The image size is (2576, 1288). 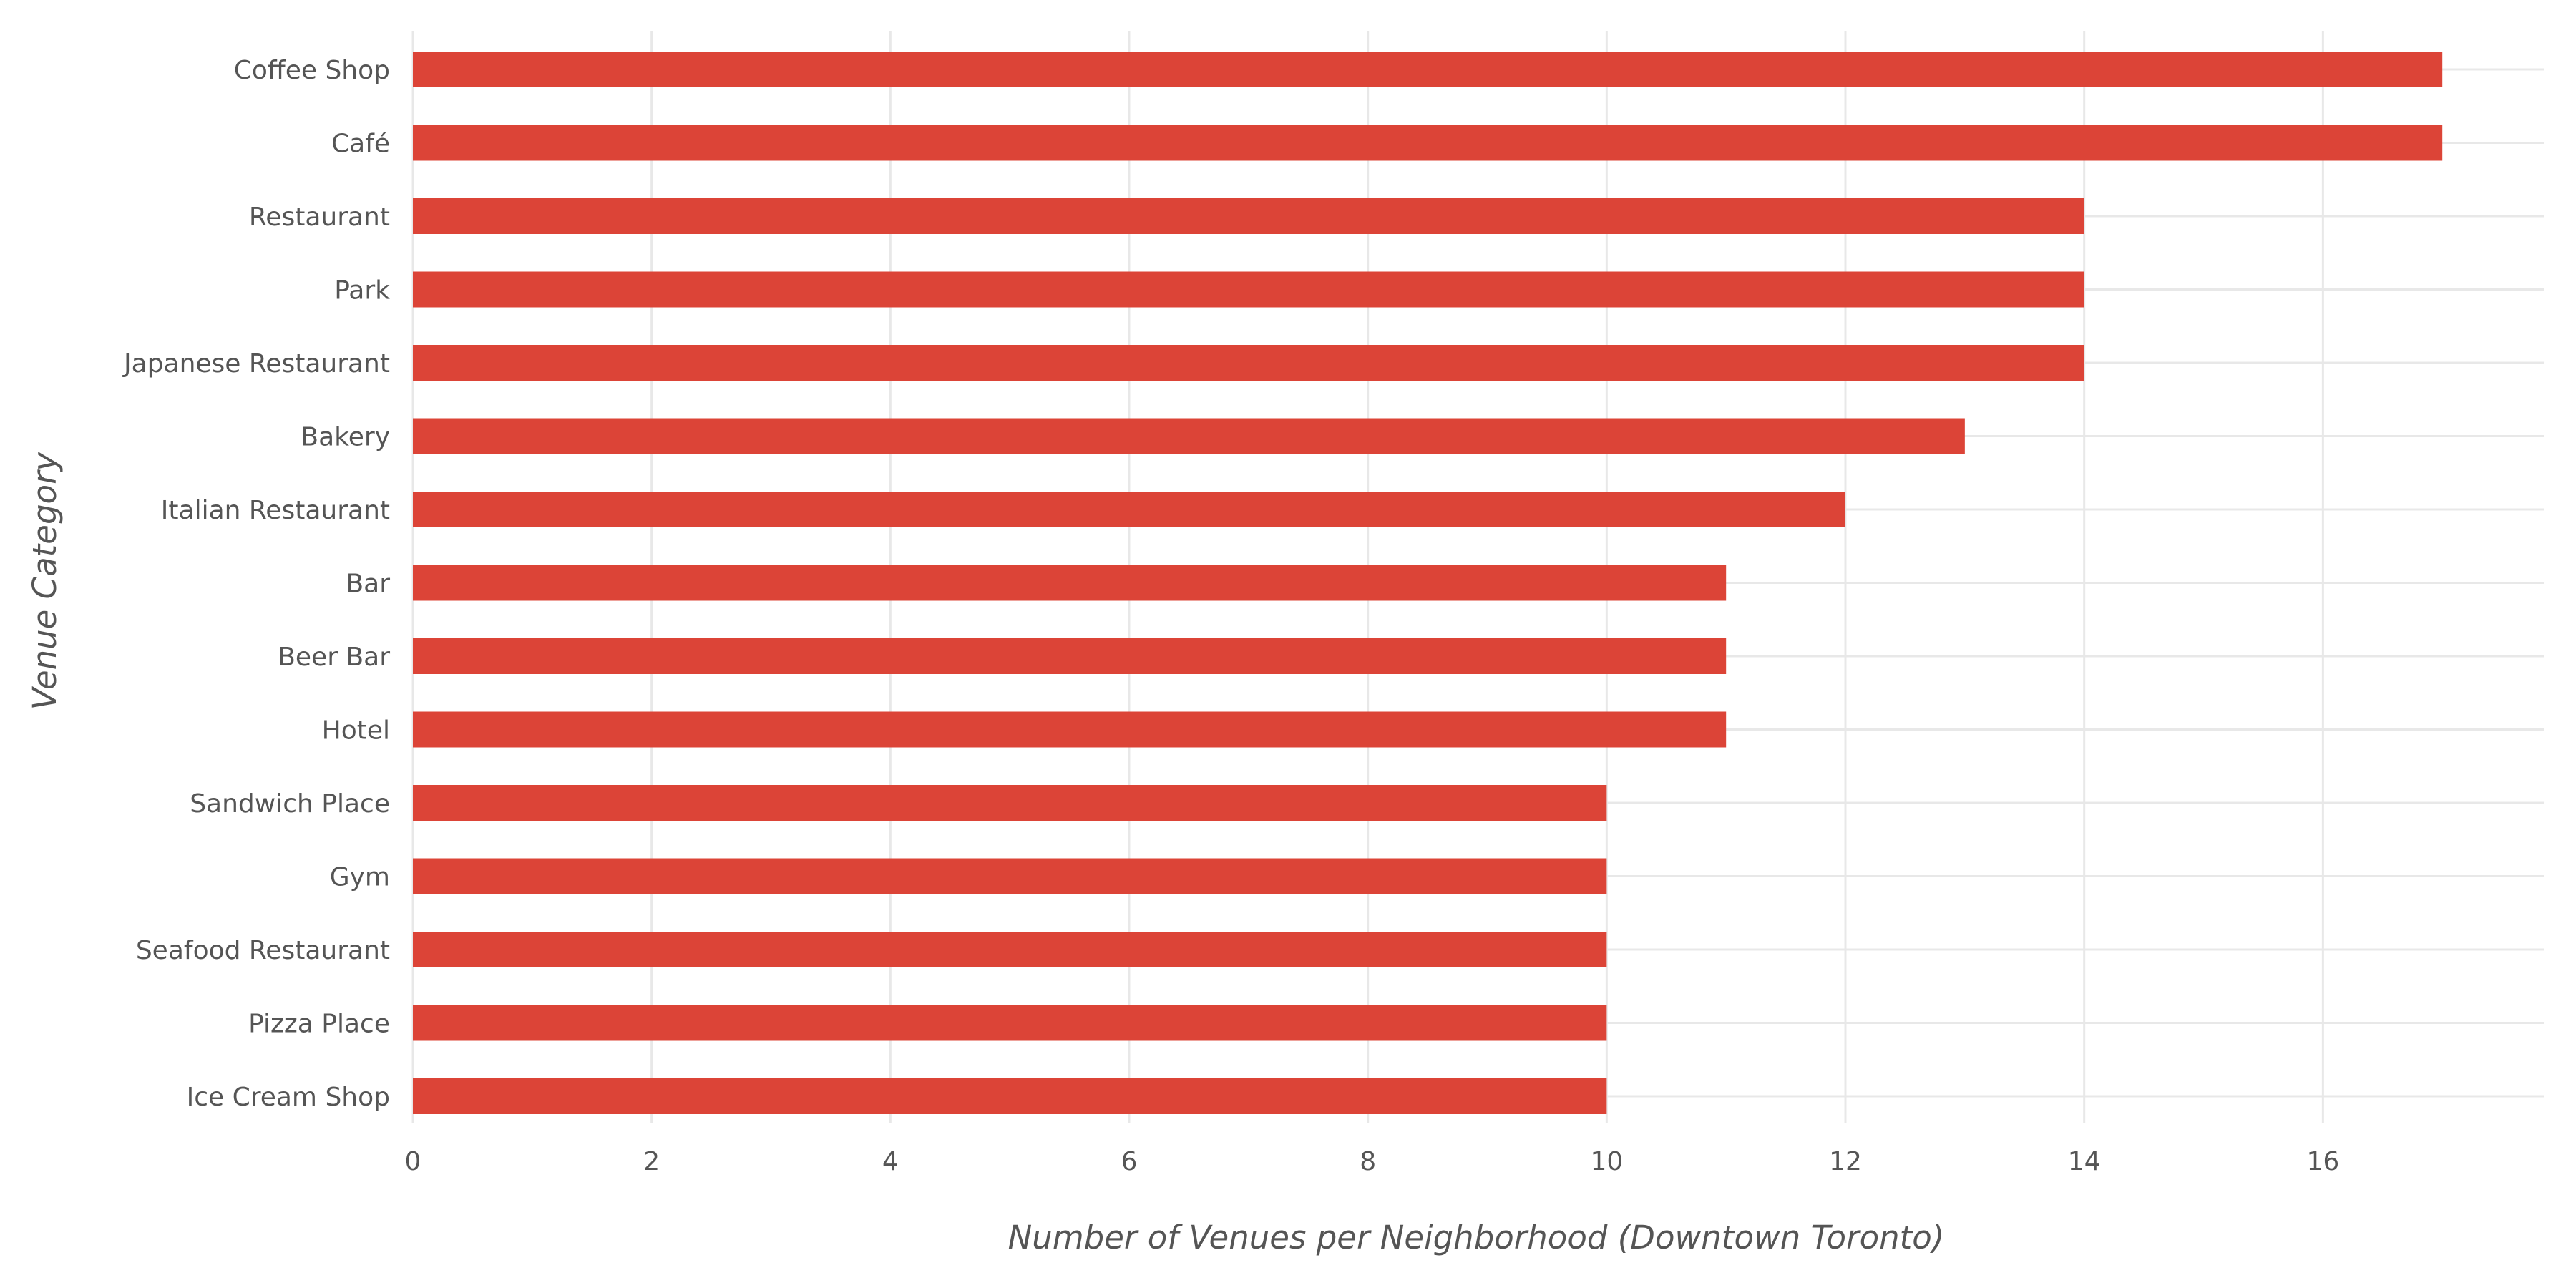 I want to click on y-tick-label: Café, so click(x=360, y=144).